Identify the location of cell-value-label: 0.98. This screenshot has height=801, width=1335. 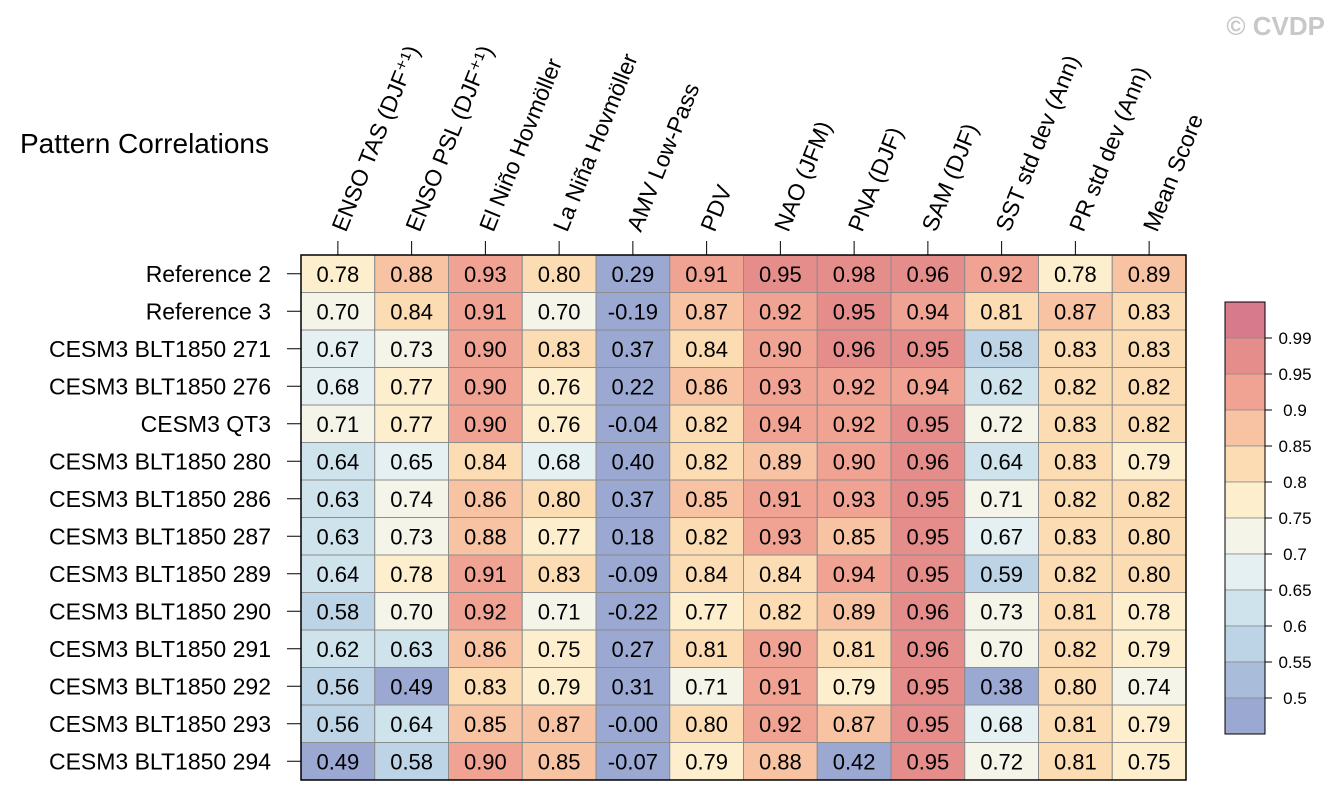
(854, 274).